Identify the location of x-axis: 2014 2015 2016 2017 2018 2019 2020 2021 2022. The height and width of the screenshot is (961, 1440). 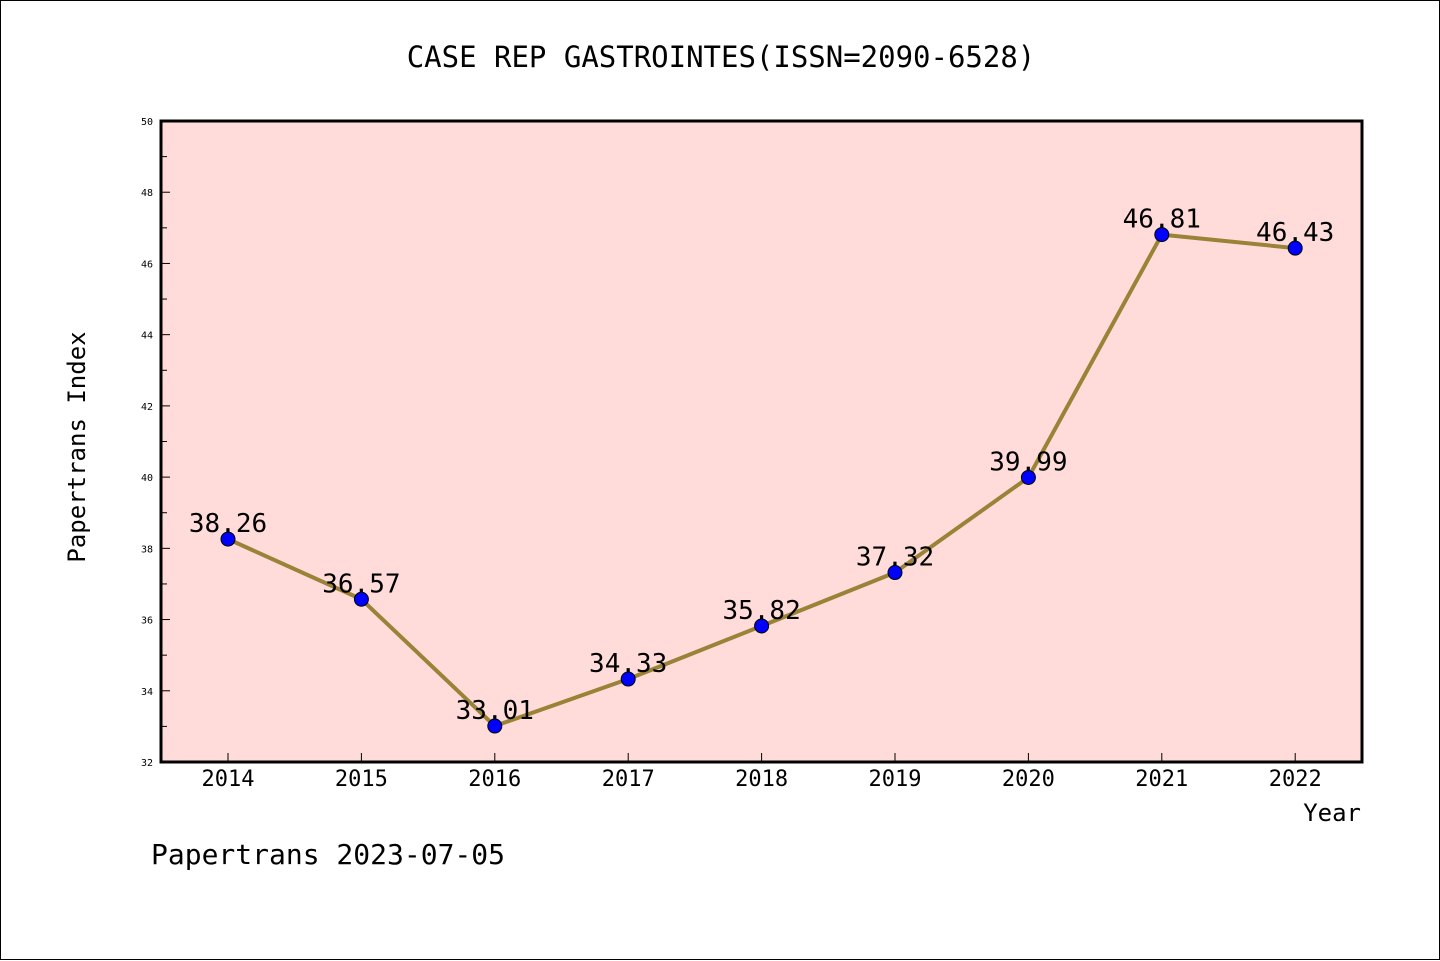
(762, 772).